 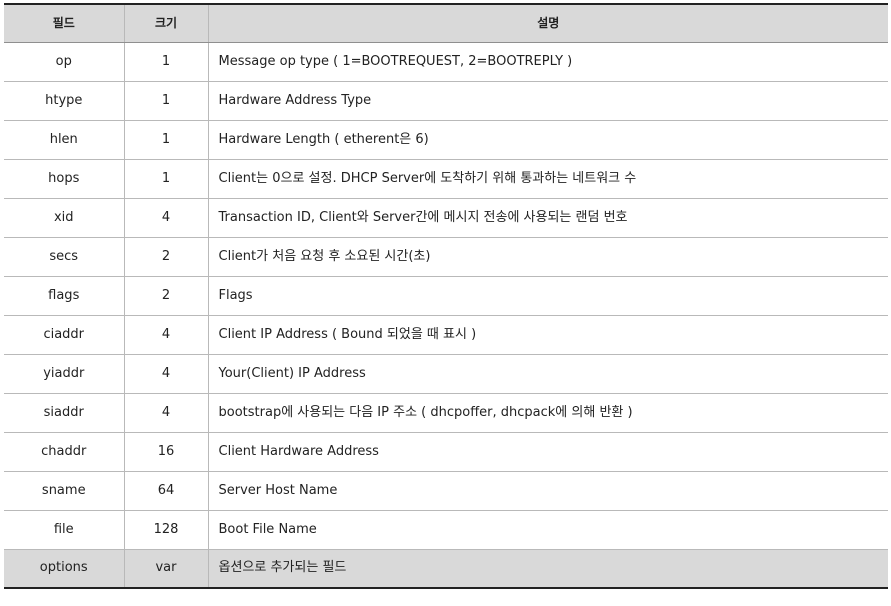 What do you see at coordinates (547, 335) in the screenshot?
I see `cell-description: Client IP Address ( Bound 되었을 때 표시 )` at bounding box center [547, 335].